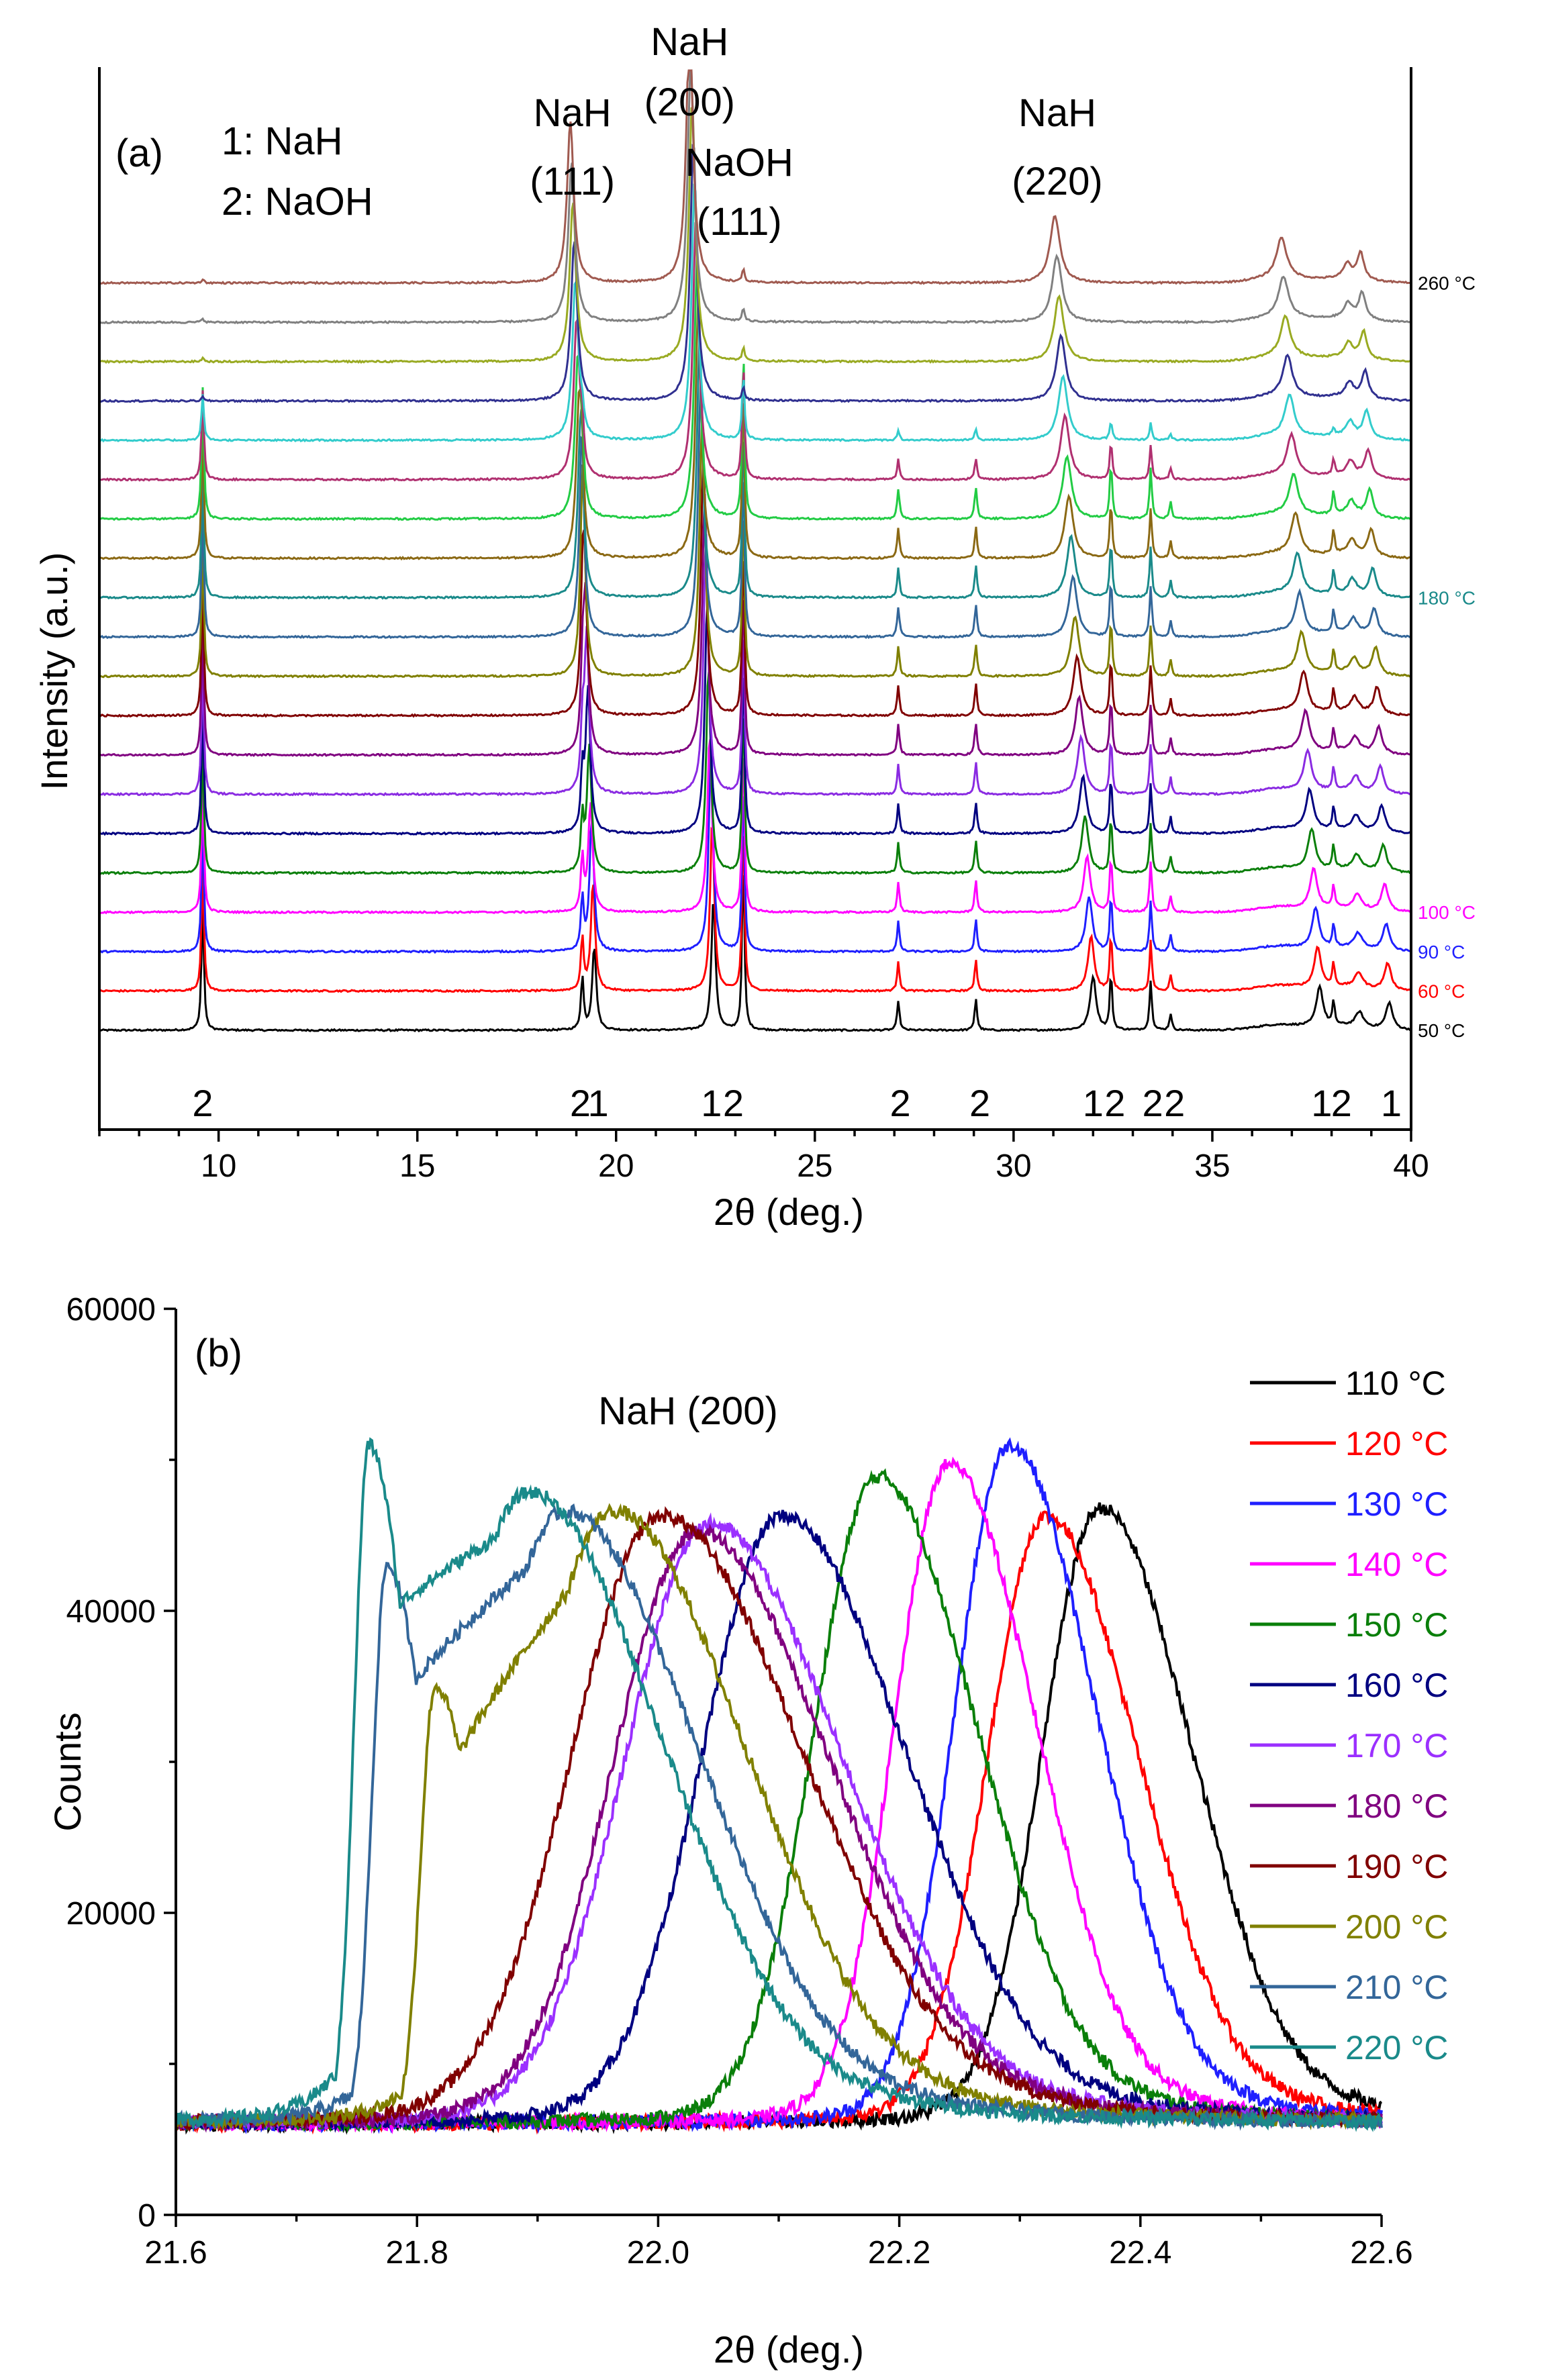 The width and height of the screenshot is (1544, 2380). Describe the element at coordinates (1396, 1686) in the screenshot. I see `legend-label: 160 °C` at that location.